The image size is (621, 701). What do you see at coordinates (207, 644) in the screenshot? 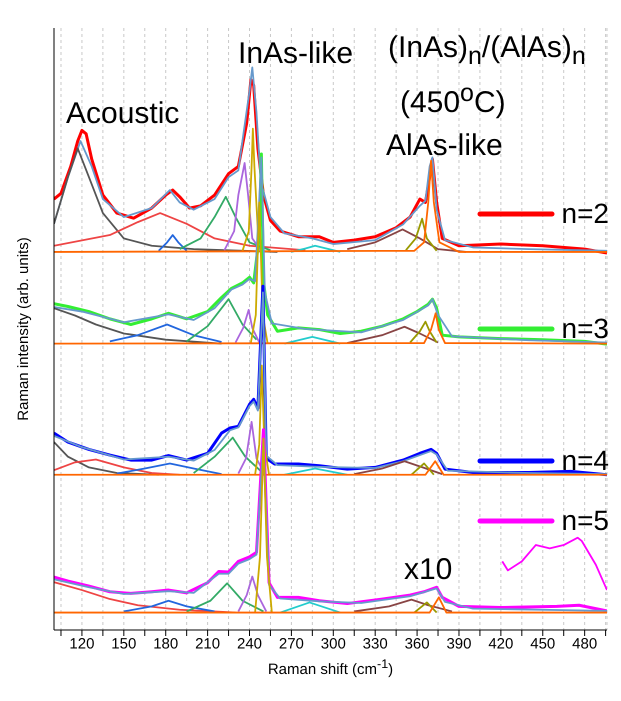
I see `x-tick-label: 210` at bounding box center [207, 644].